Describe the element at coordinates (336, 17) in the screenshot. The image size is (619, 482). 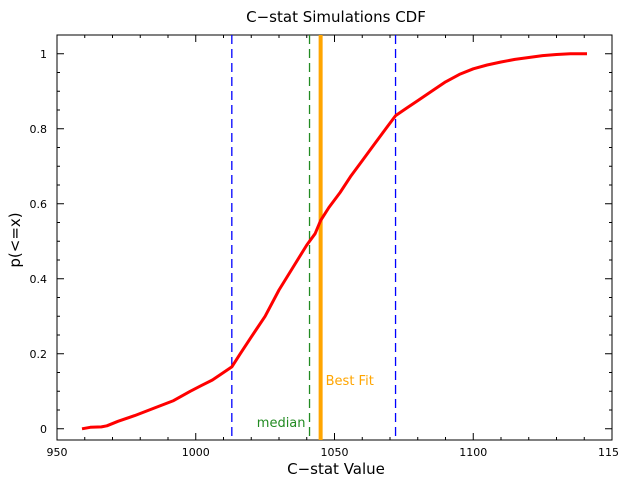
I see `chart-title: C−stat Simulations CDF` at that location.